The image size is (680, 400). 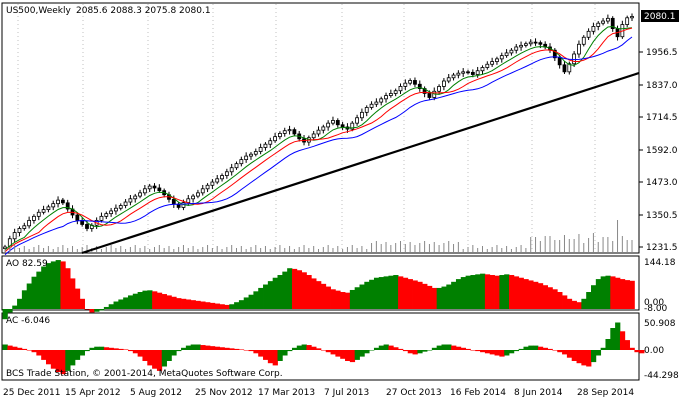 I want to click on date-label: 15 Apr 2012, so click(x=93, y=393).